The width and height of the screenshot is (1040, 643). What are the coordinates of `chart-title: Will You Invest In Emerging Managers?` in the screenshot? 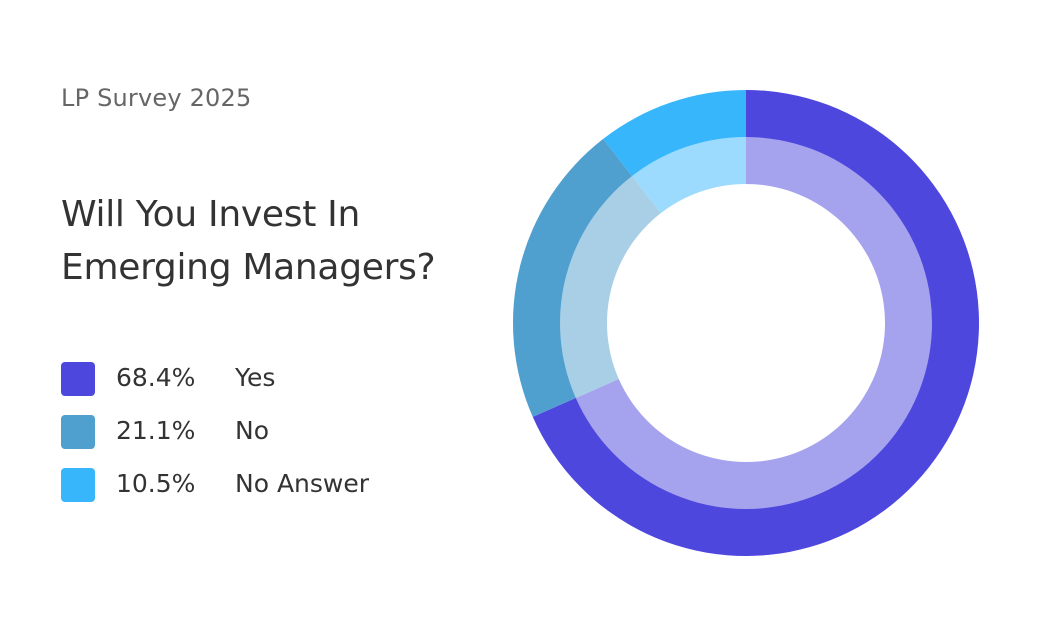 It's located at (271, 241).